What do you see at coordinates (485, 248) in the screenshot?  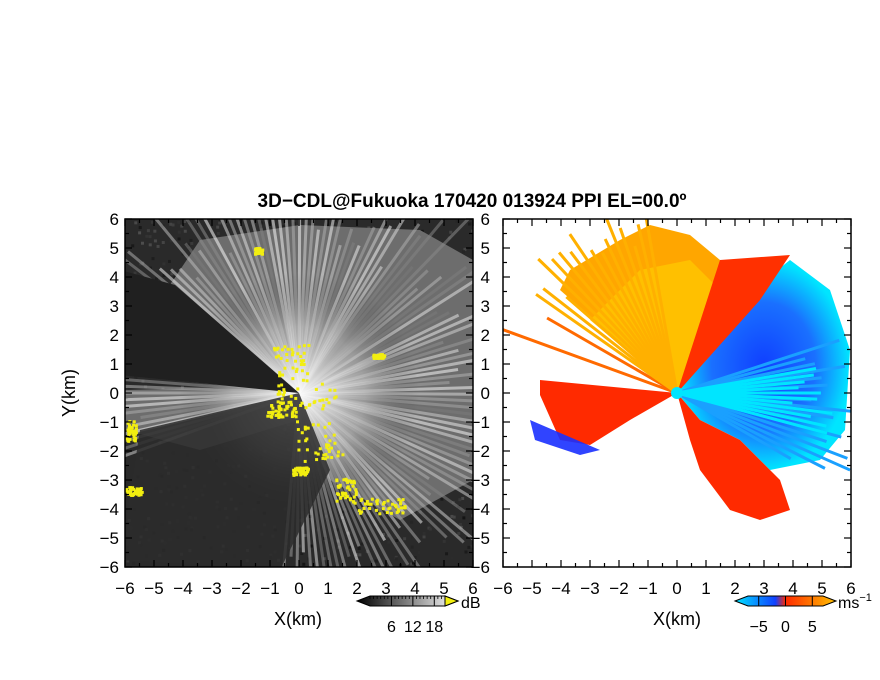 I see `y-tick-label-right: 5` at bounding box center [485, 248].